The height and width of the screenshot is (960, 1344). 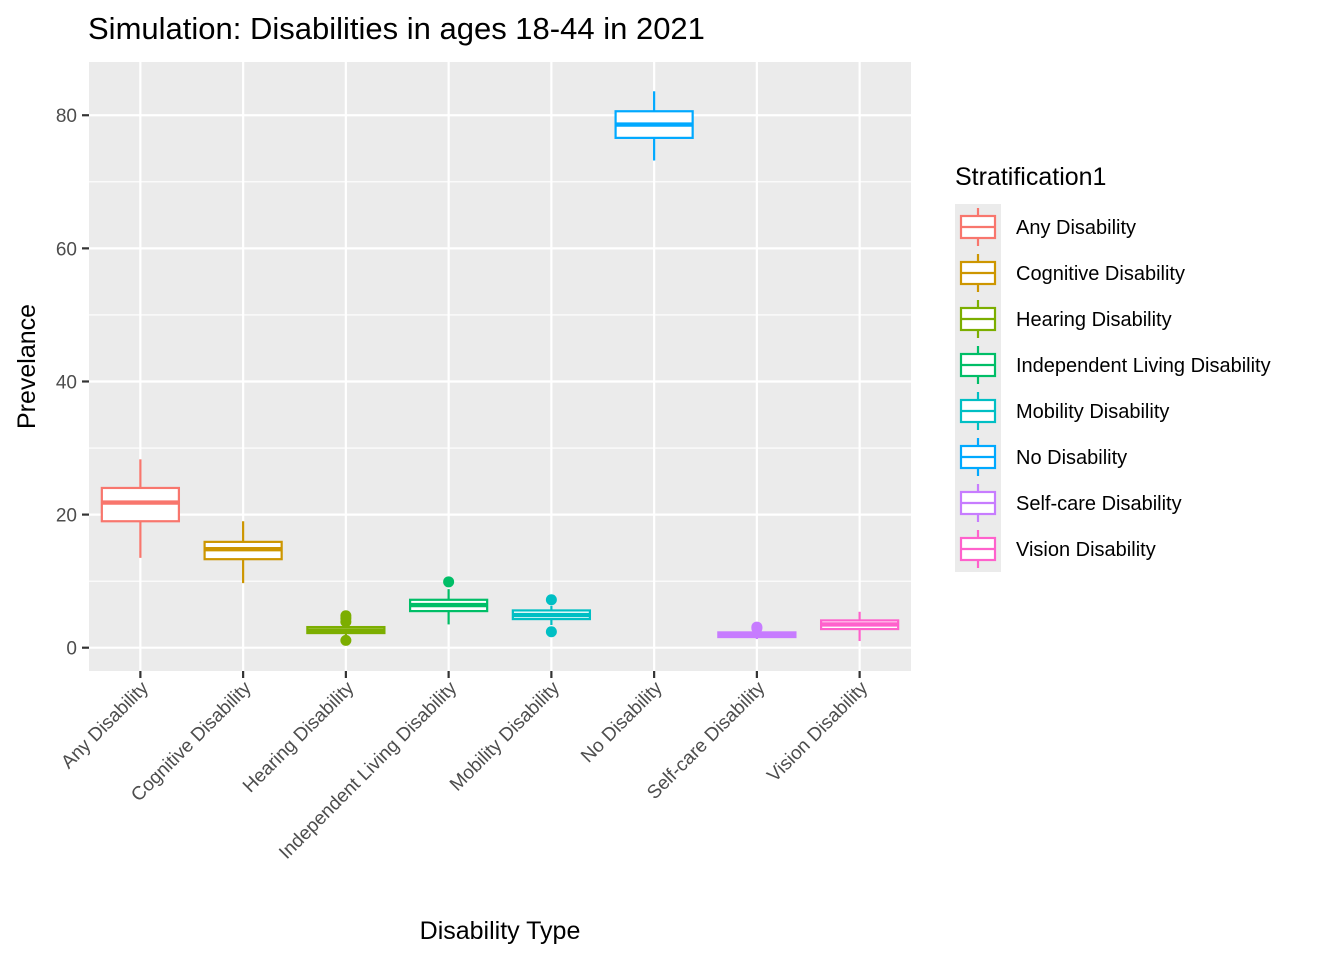 I want to click on legend-label: Cognitive Disability, so click(x=1100, y=274).